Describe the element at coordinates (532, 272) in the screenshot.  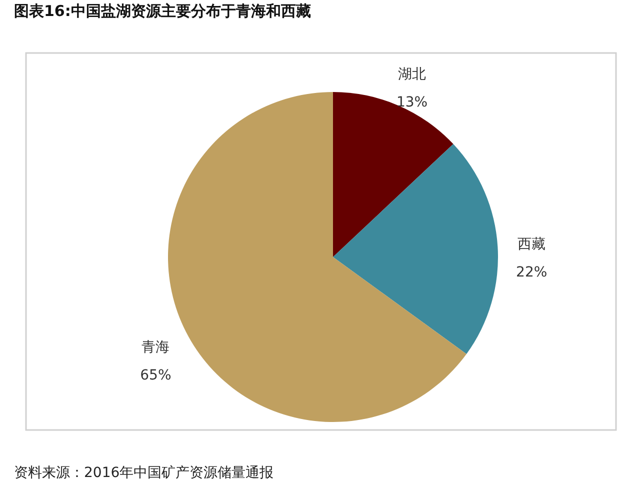
I see `data-label: 22%` at that location.